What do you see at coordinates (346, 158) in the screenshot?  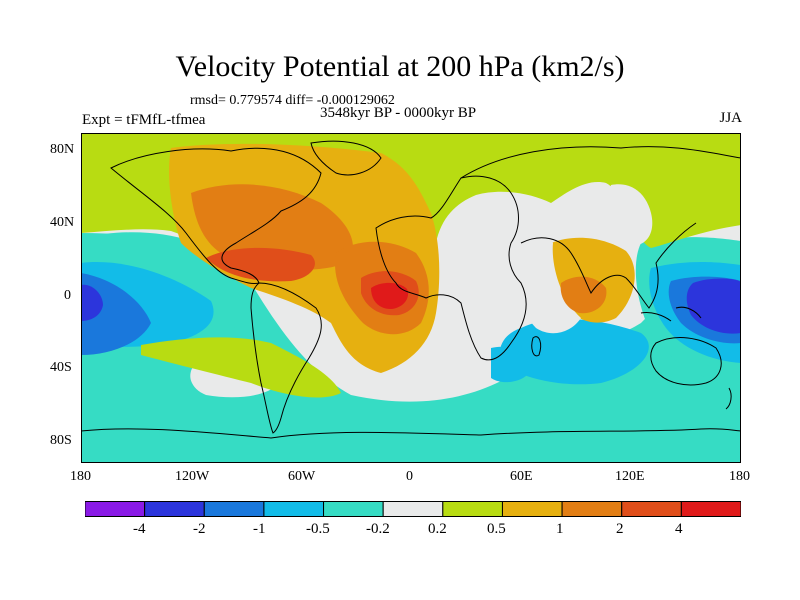 I see `coast-greenland` at bounding box center [346, 158].